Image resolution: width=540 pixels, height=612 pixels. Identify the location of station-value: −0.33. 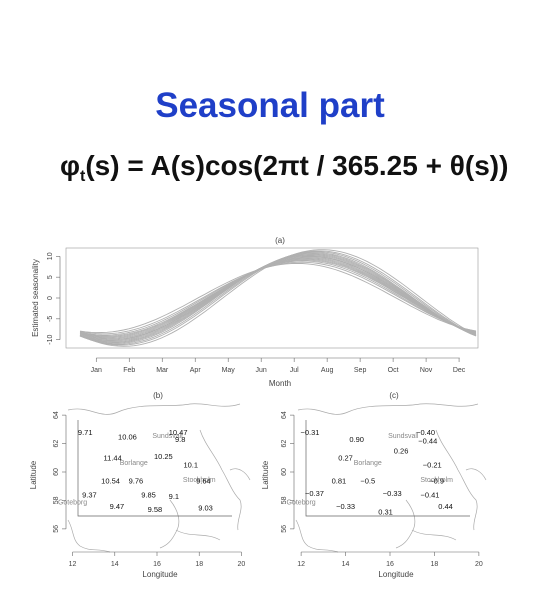
(392, 493).